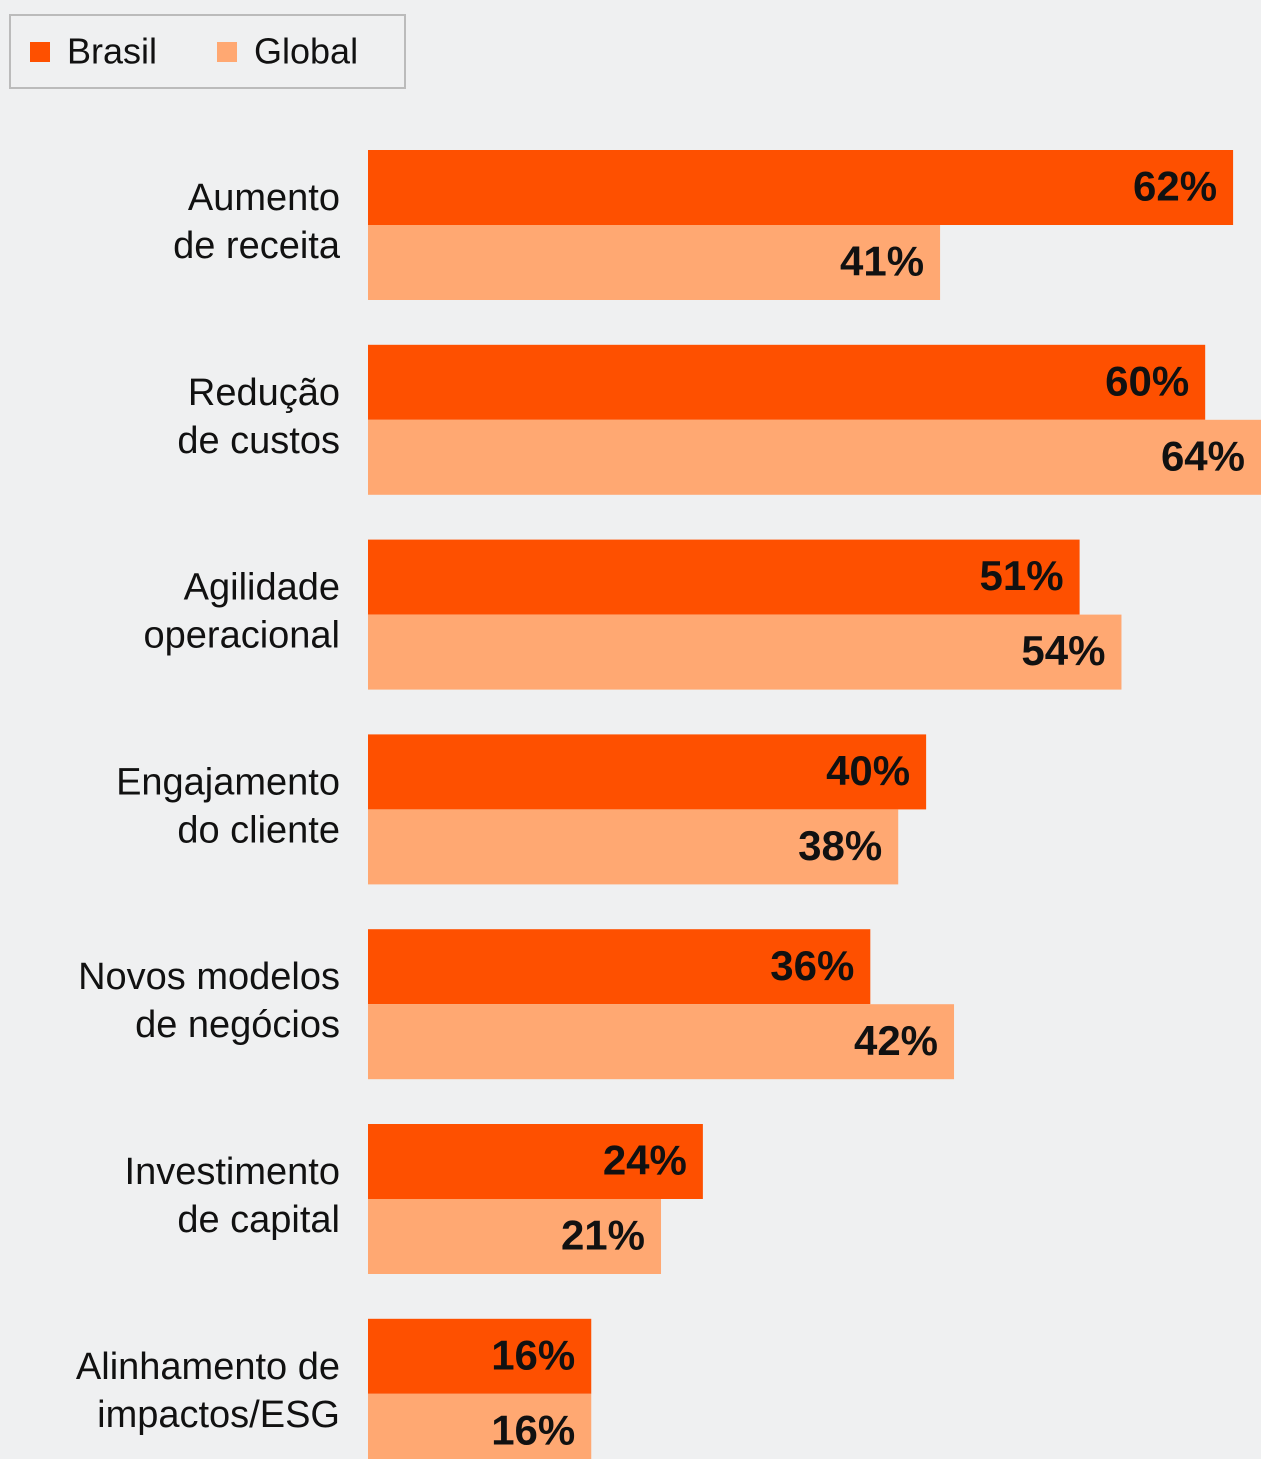 The width and height of the screenshot is (1261, 1459). Describe the element at coordinates (812, 965) in the screenshot. I see `value-label: 36%` at that location.